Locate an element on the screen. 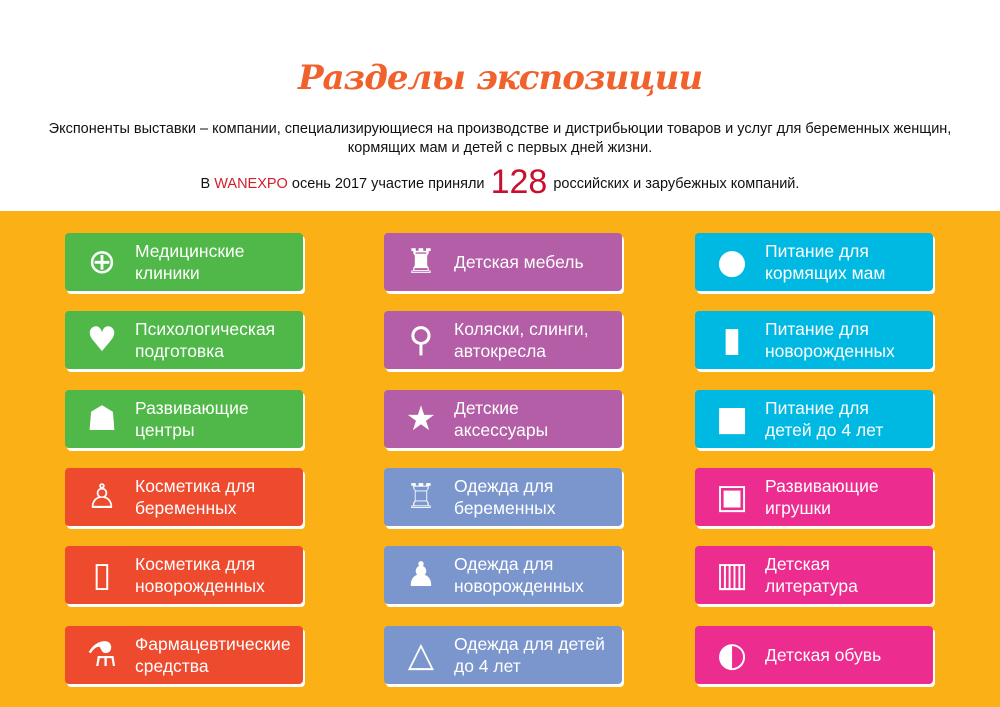  section-card: ♟ Одежда для новорожденных is located at coordinates (503, 575).